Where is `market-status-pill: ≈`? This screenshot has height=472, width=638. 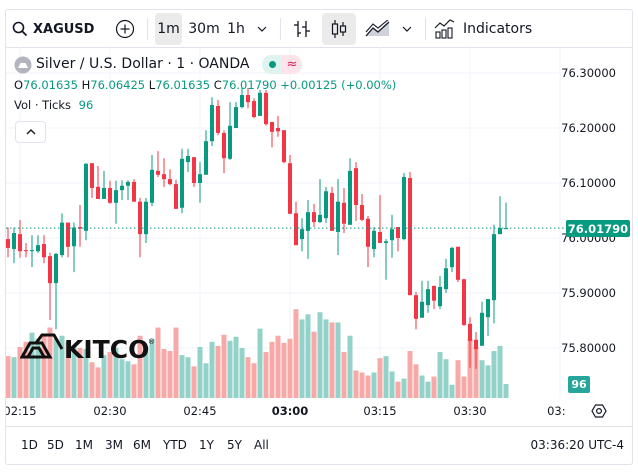 market-status-pill: ≈ is located at coordinates (282, 64).